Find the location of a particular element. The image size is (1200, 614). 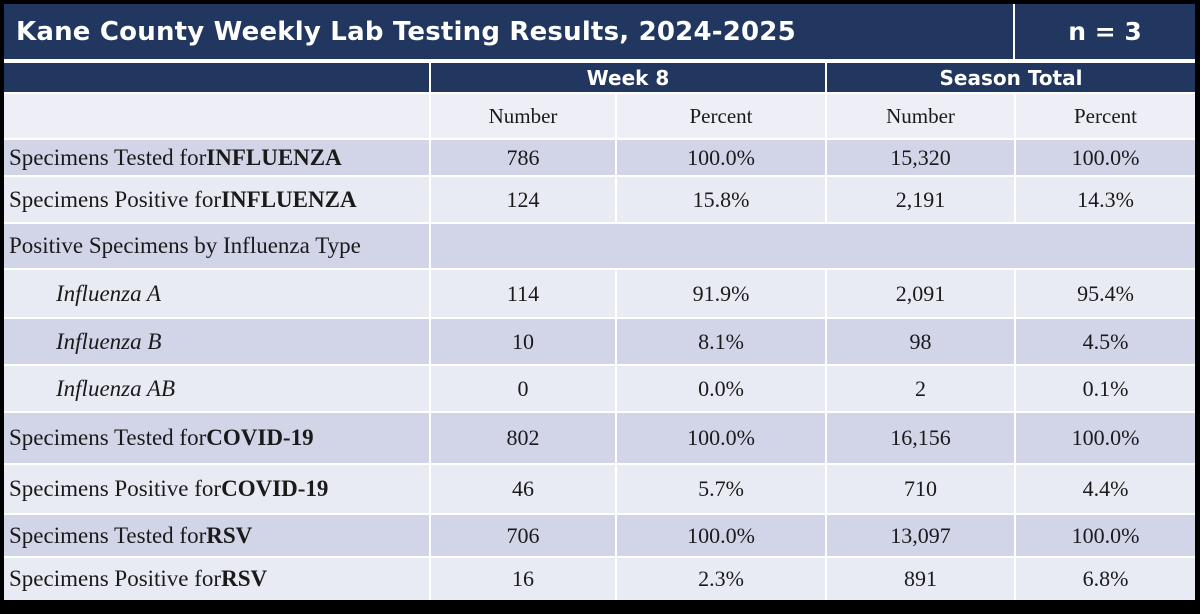

table-row-influenza-b: Influenza B 10 8.1% 98 4.5% is located at coordinates (599, 341).